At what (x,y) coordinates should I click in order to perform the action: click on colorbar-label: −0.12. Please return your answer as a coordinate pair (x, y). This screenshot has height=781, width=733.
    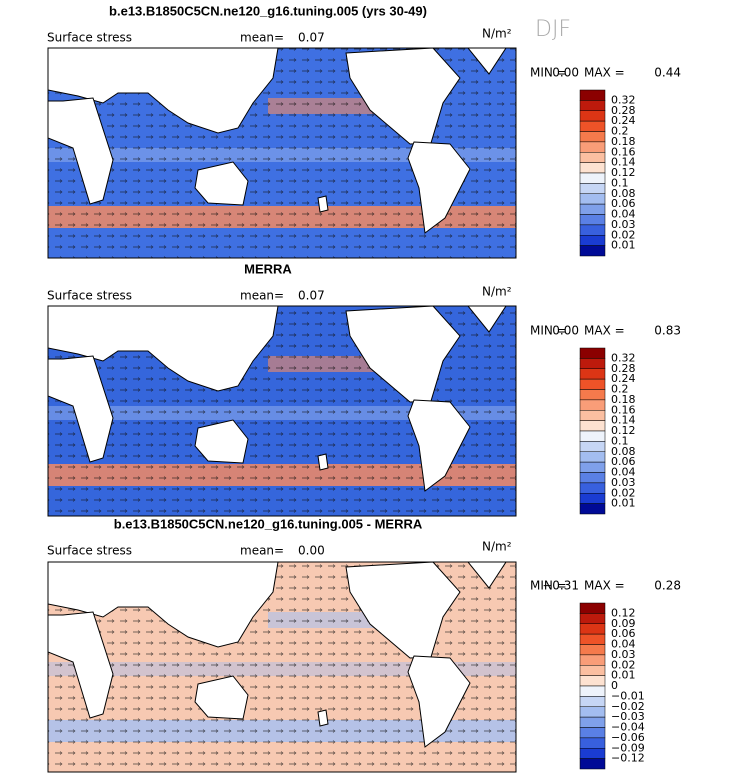
    Looking at the image, I should click on (628, 758).